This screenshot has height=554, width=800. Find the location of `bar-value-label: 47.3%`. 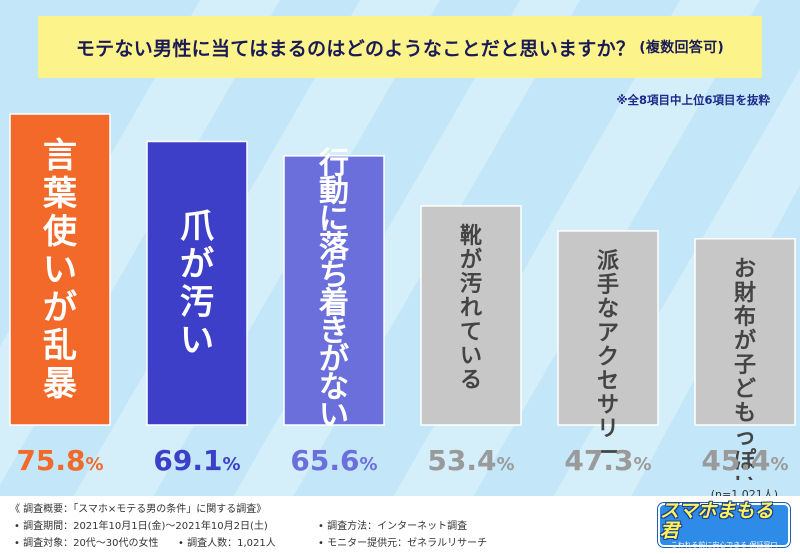

bar-value-label: 47.3% is located at coordinates (607, 460).